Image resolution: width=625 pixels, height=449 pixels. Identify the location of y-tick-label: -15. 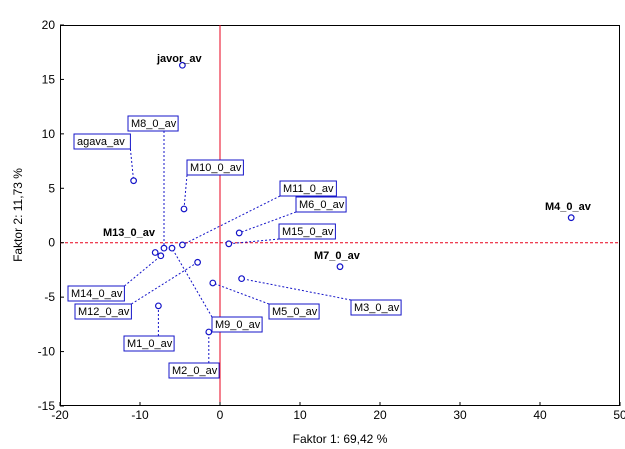
(47, 406).